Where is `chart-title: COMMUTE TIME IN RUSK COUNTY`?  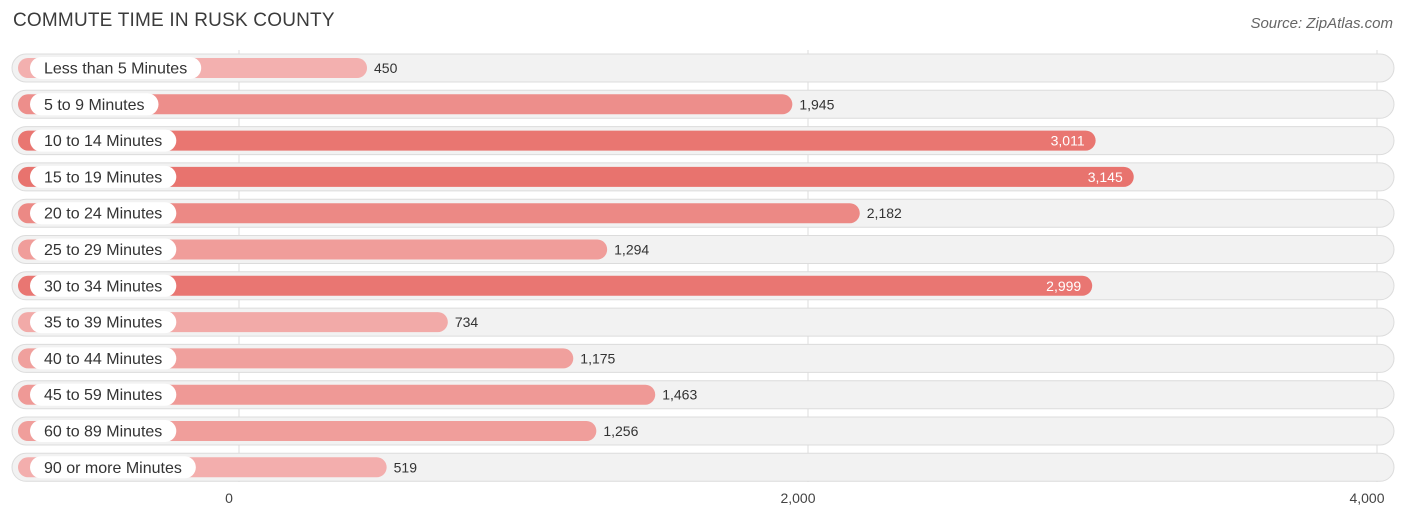 chart-title: COMMUTE TIME IN RUSK COUNTY is located at coordinates (174, 20).